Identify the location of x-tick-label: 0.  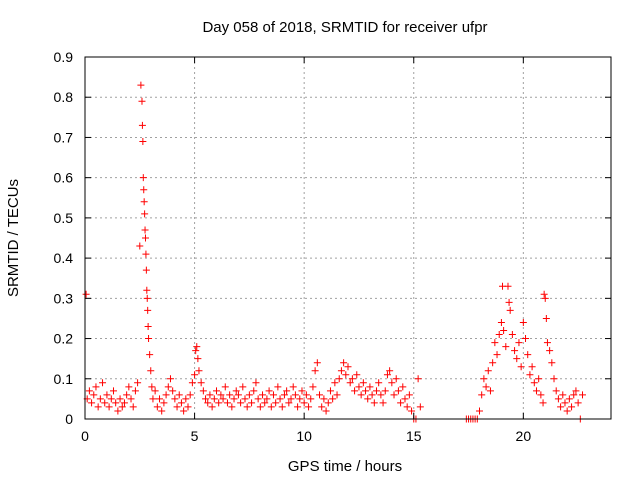
(85, 436).